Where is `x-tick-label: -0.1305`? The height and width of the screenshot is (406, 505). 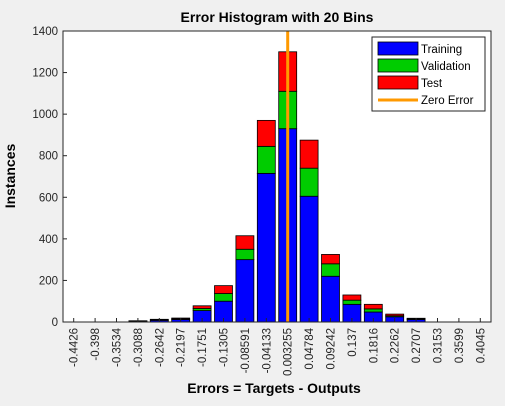
x-tick-label: -0.1305 is located at coordinates (225, 347).